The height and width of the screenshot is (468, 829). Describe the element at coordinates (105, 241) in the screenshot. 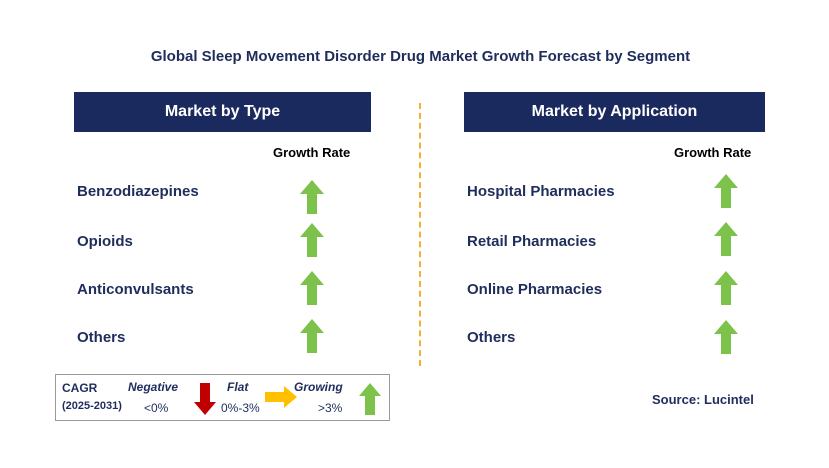

I see `type-row-label: Opioids` at that location.